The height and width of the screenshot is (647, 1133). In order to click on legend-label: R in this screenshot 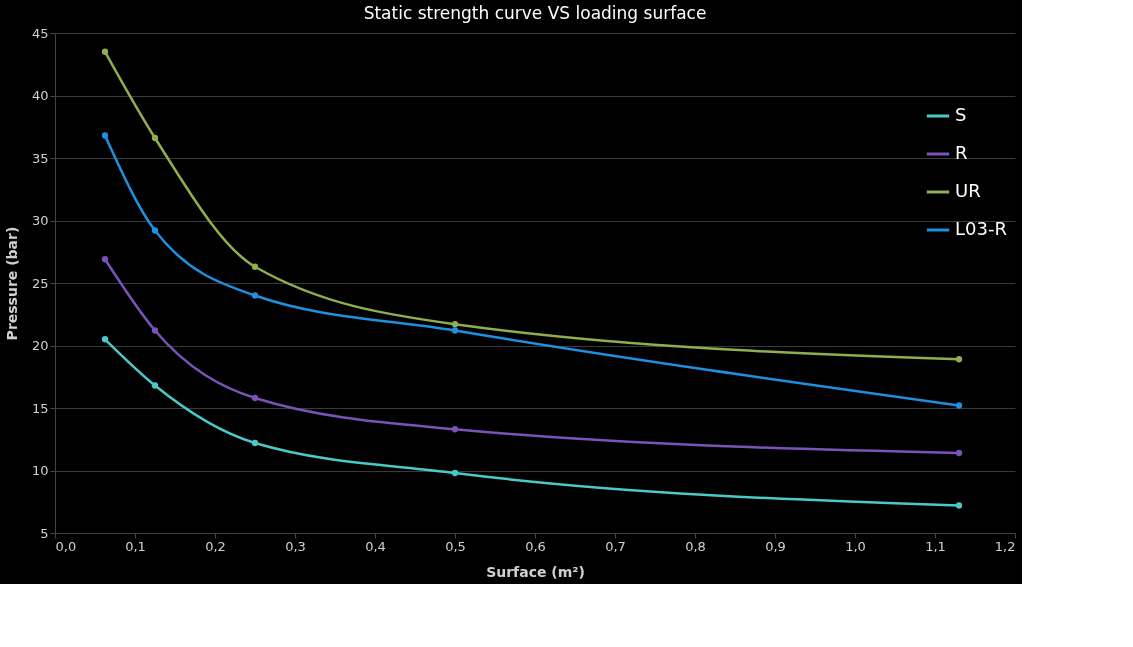, I will do `click(961, 152)`.